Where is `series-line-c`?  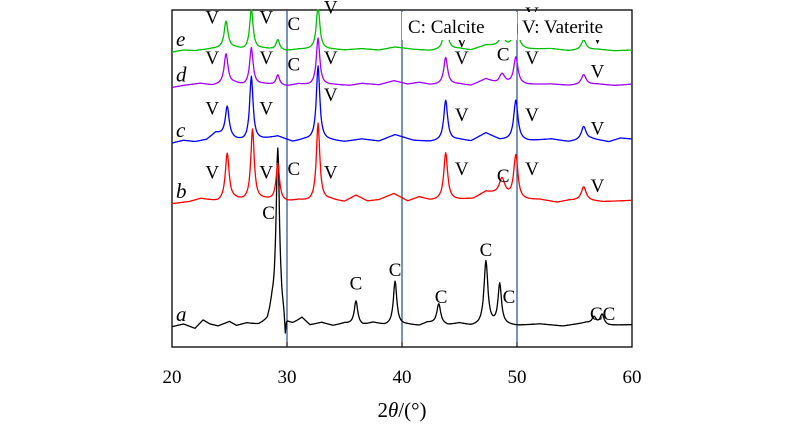
series-line-c is located at coordinates (402, 104).